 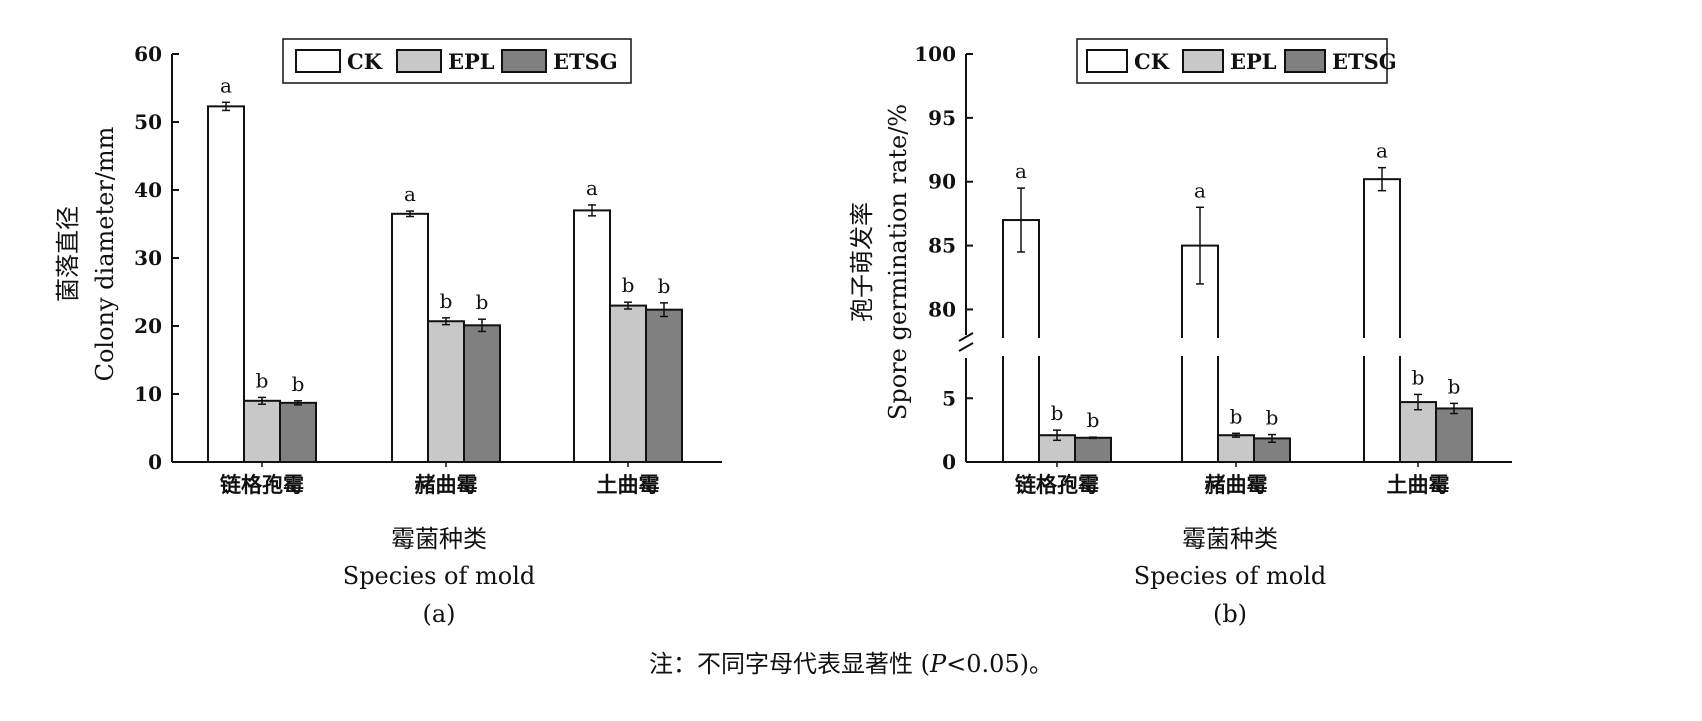 I want to click on panel-b-ytick-label-5: 5, so click(x=949, y=398).